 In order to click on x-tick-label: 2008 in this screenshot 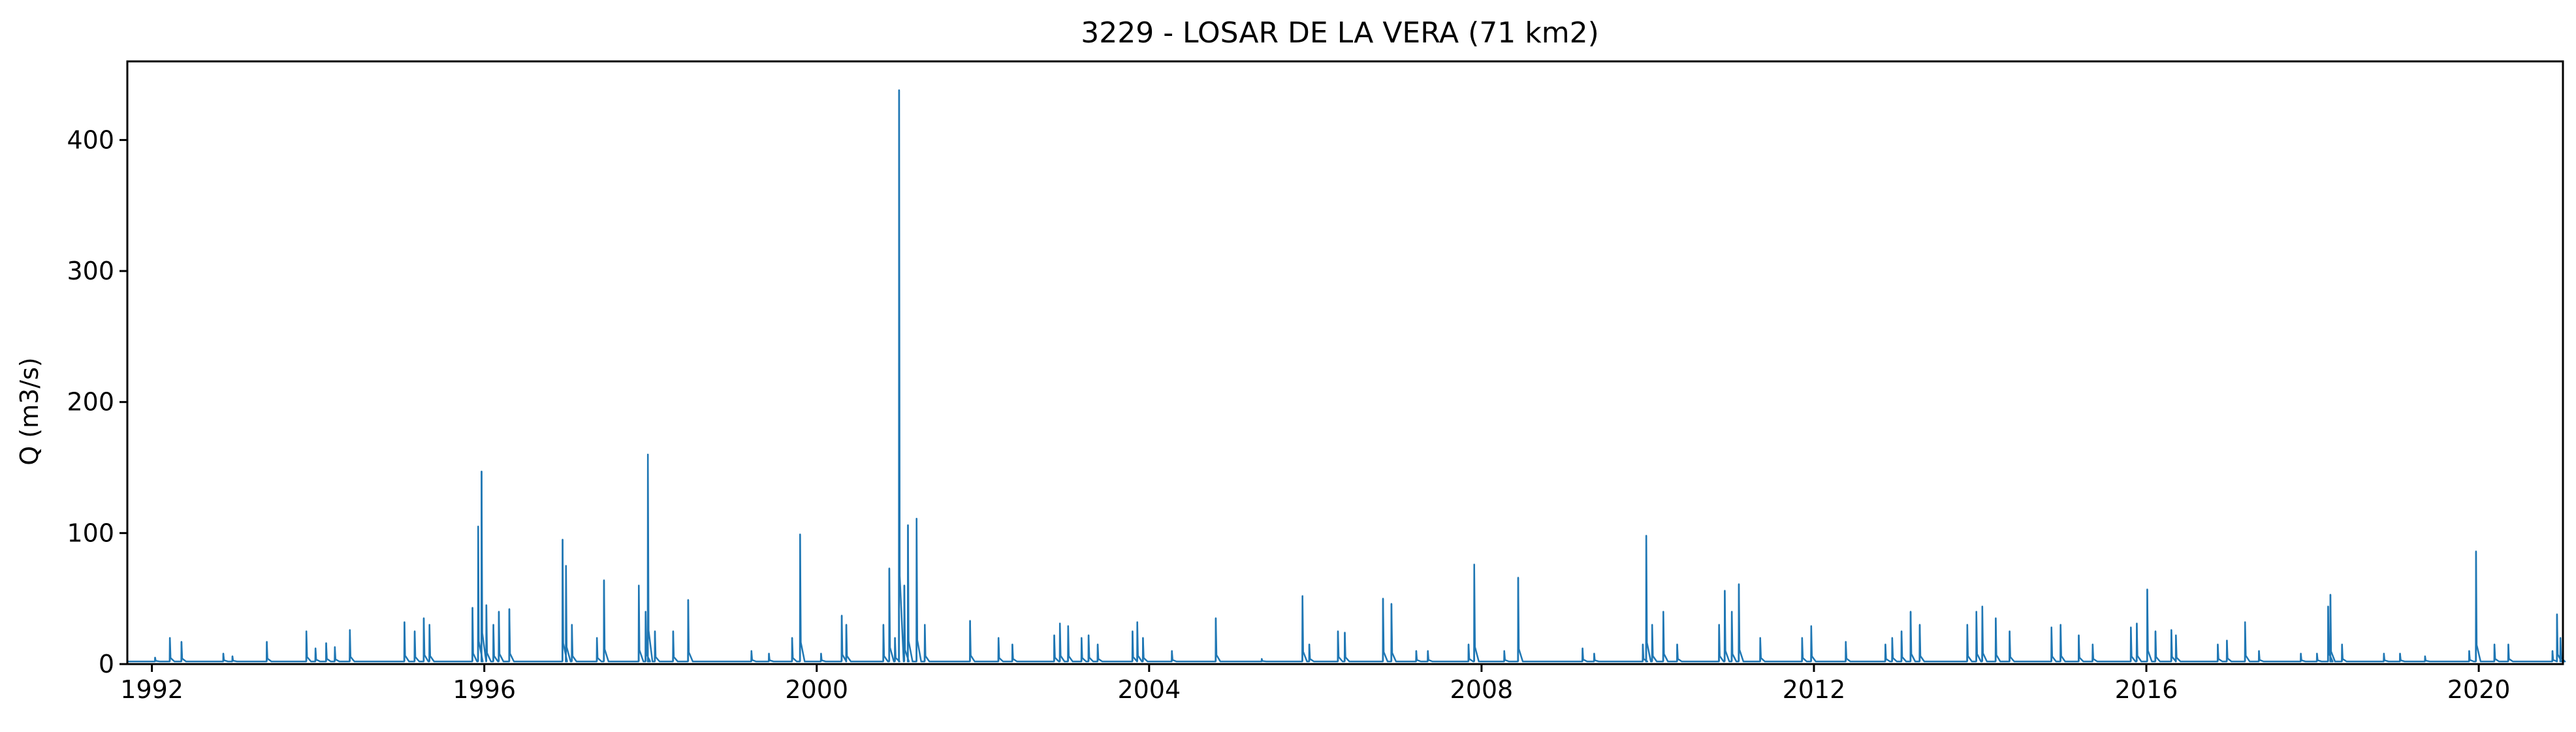, I will do `click(1482, 689)`.